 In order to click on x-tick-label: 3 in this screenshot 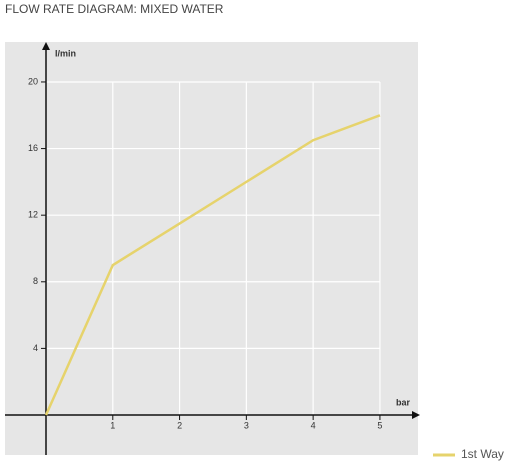, I will do `click(246, 425)`.